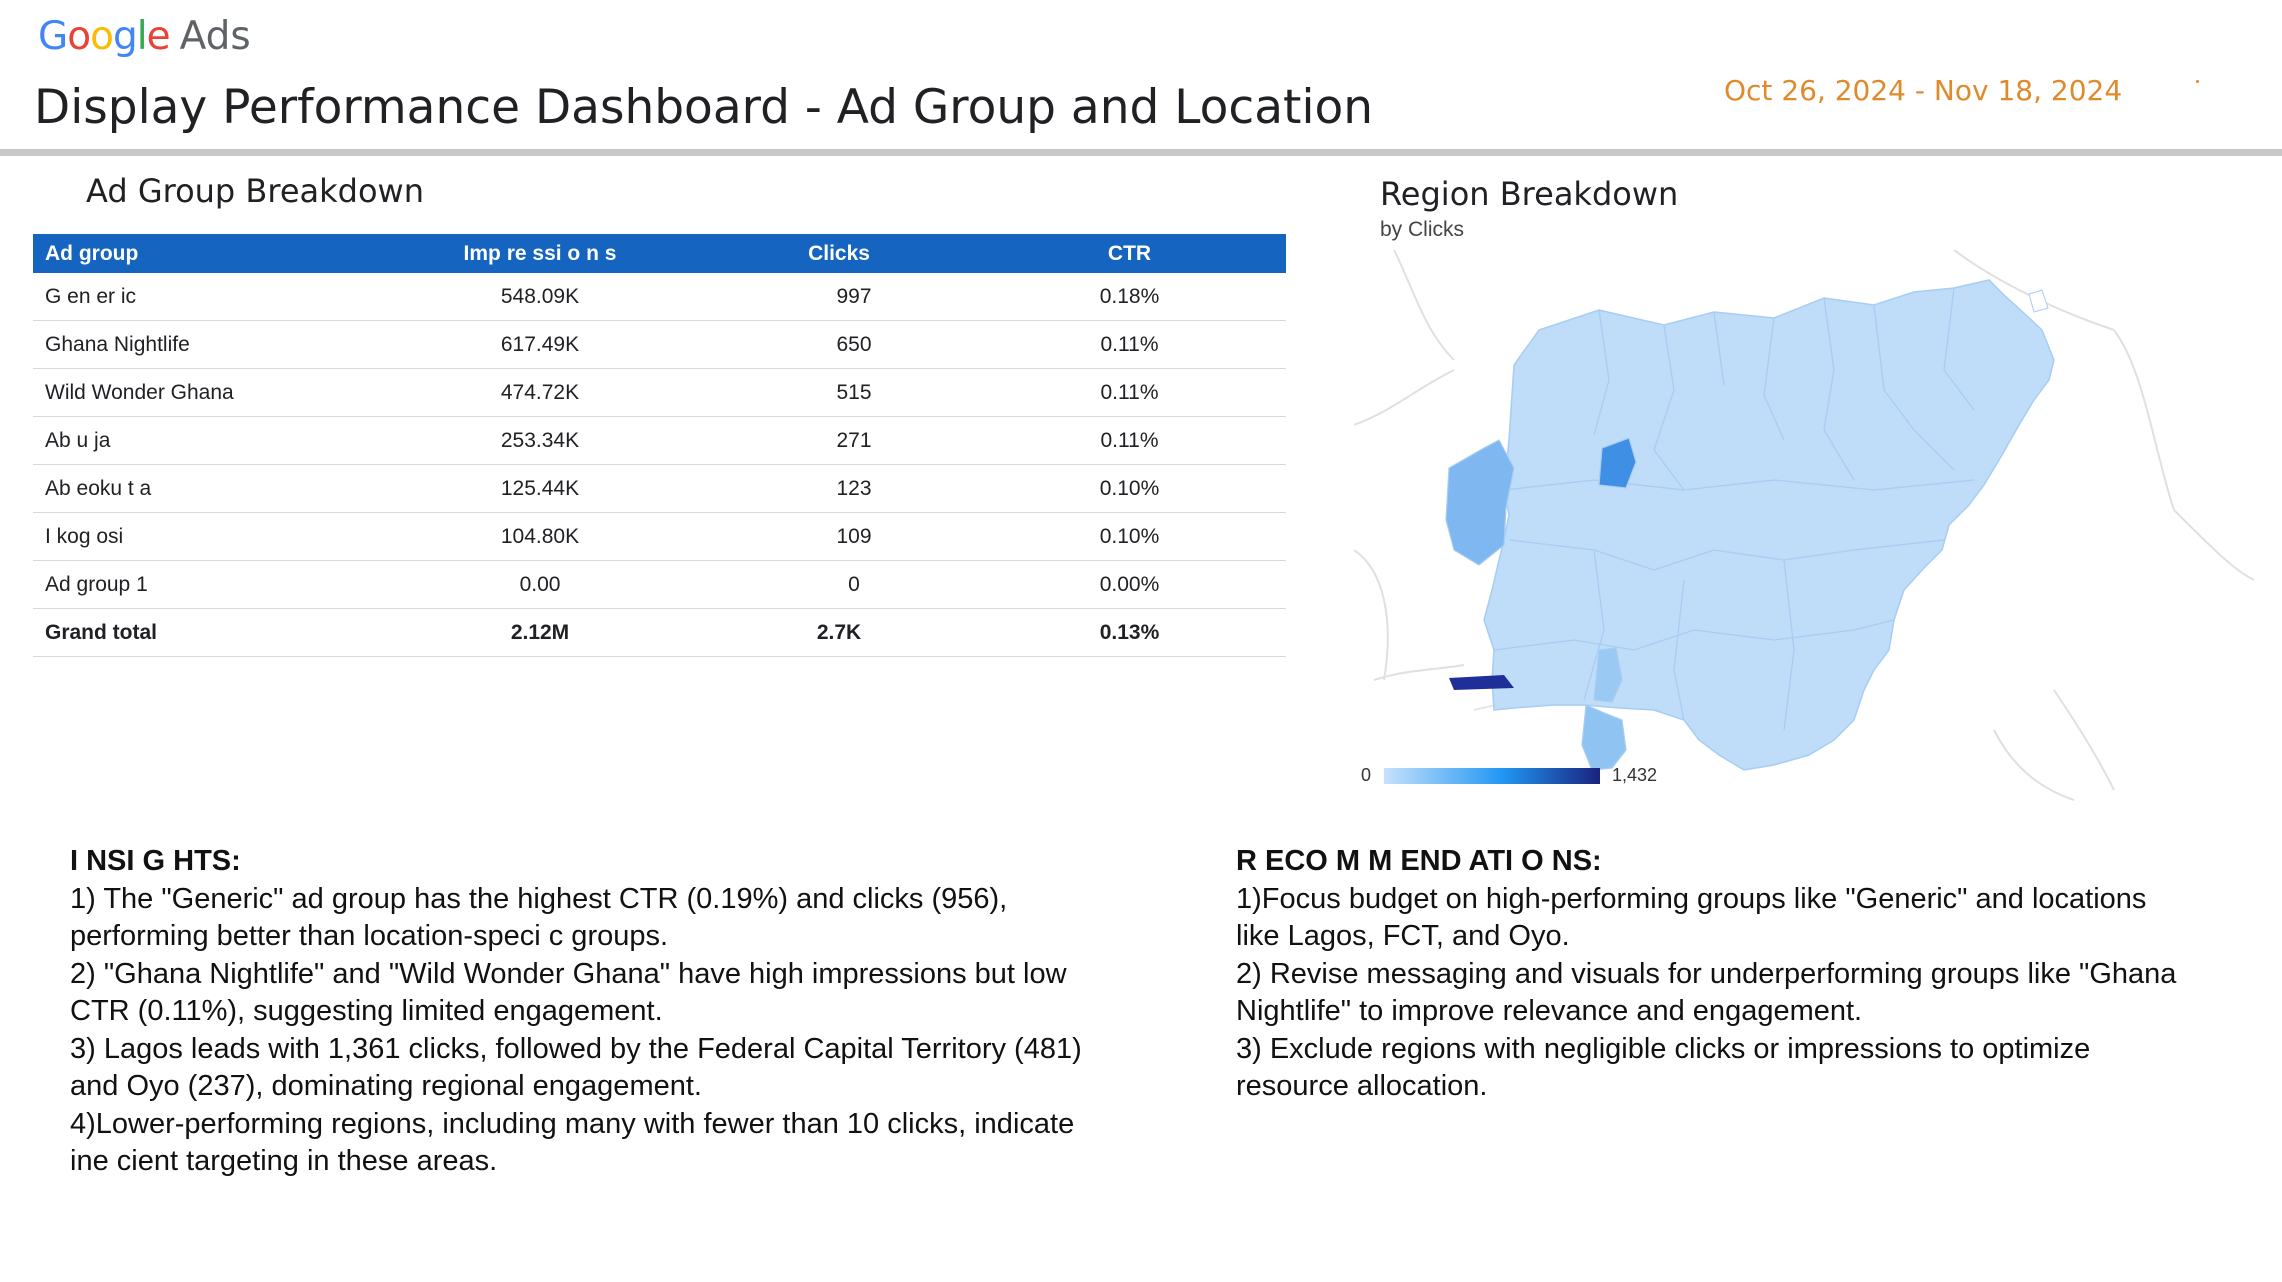 Image resolution: width=2282 pixels, height=1282 pixels. What do you see at coordinates (540, 253) in the screenshot?
I see `column-header-impressions: Imp re ssi o n s` at bounding box center [540, 253].